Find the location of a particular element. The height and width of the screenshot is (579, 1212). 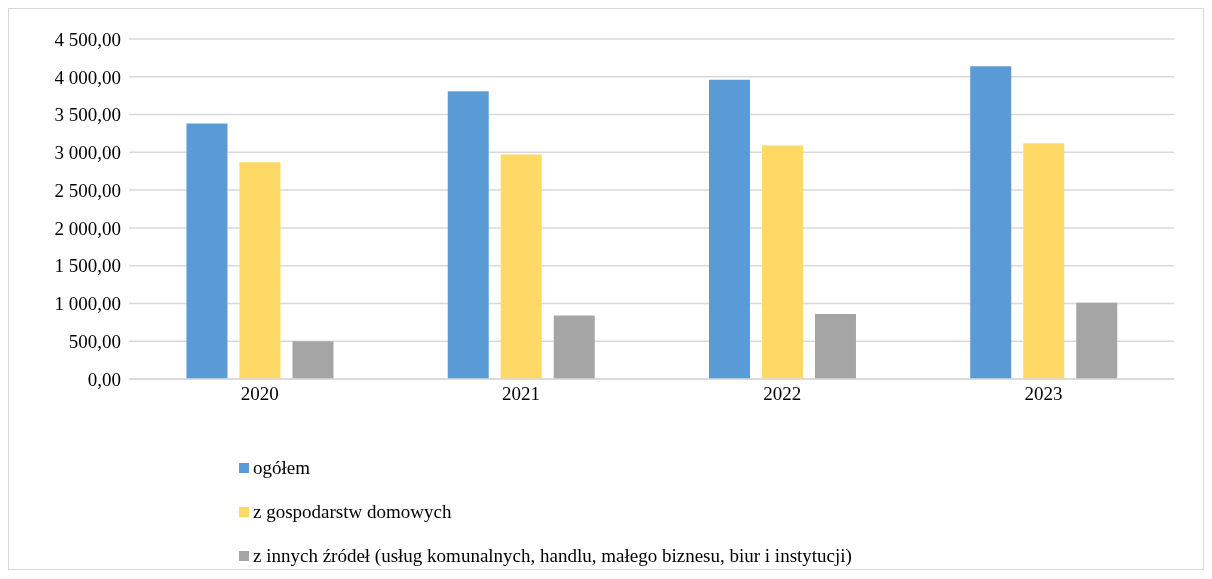

y-tick-label: 1 000,00 is located at coordinates (87, 304).